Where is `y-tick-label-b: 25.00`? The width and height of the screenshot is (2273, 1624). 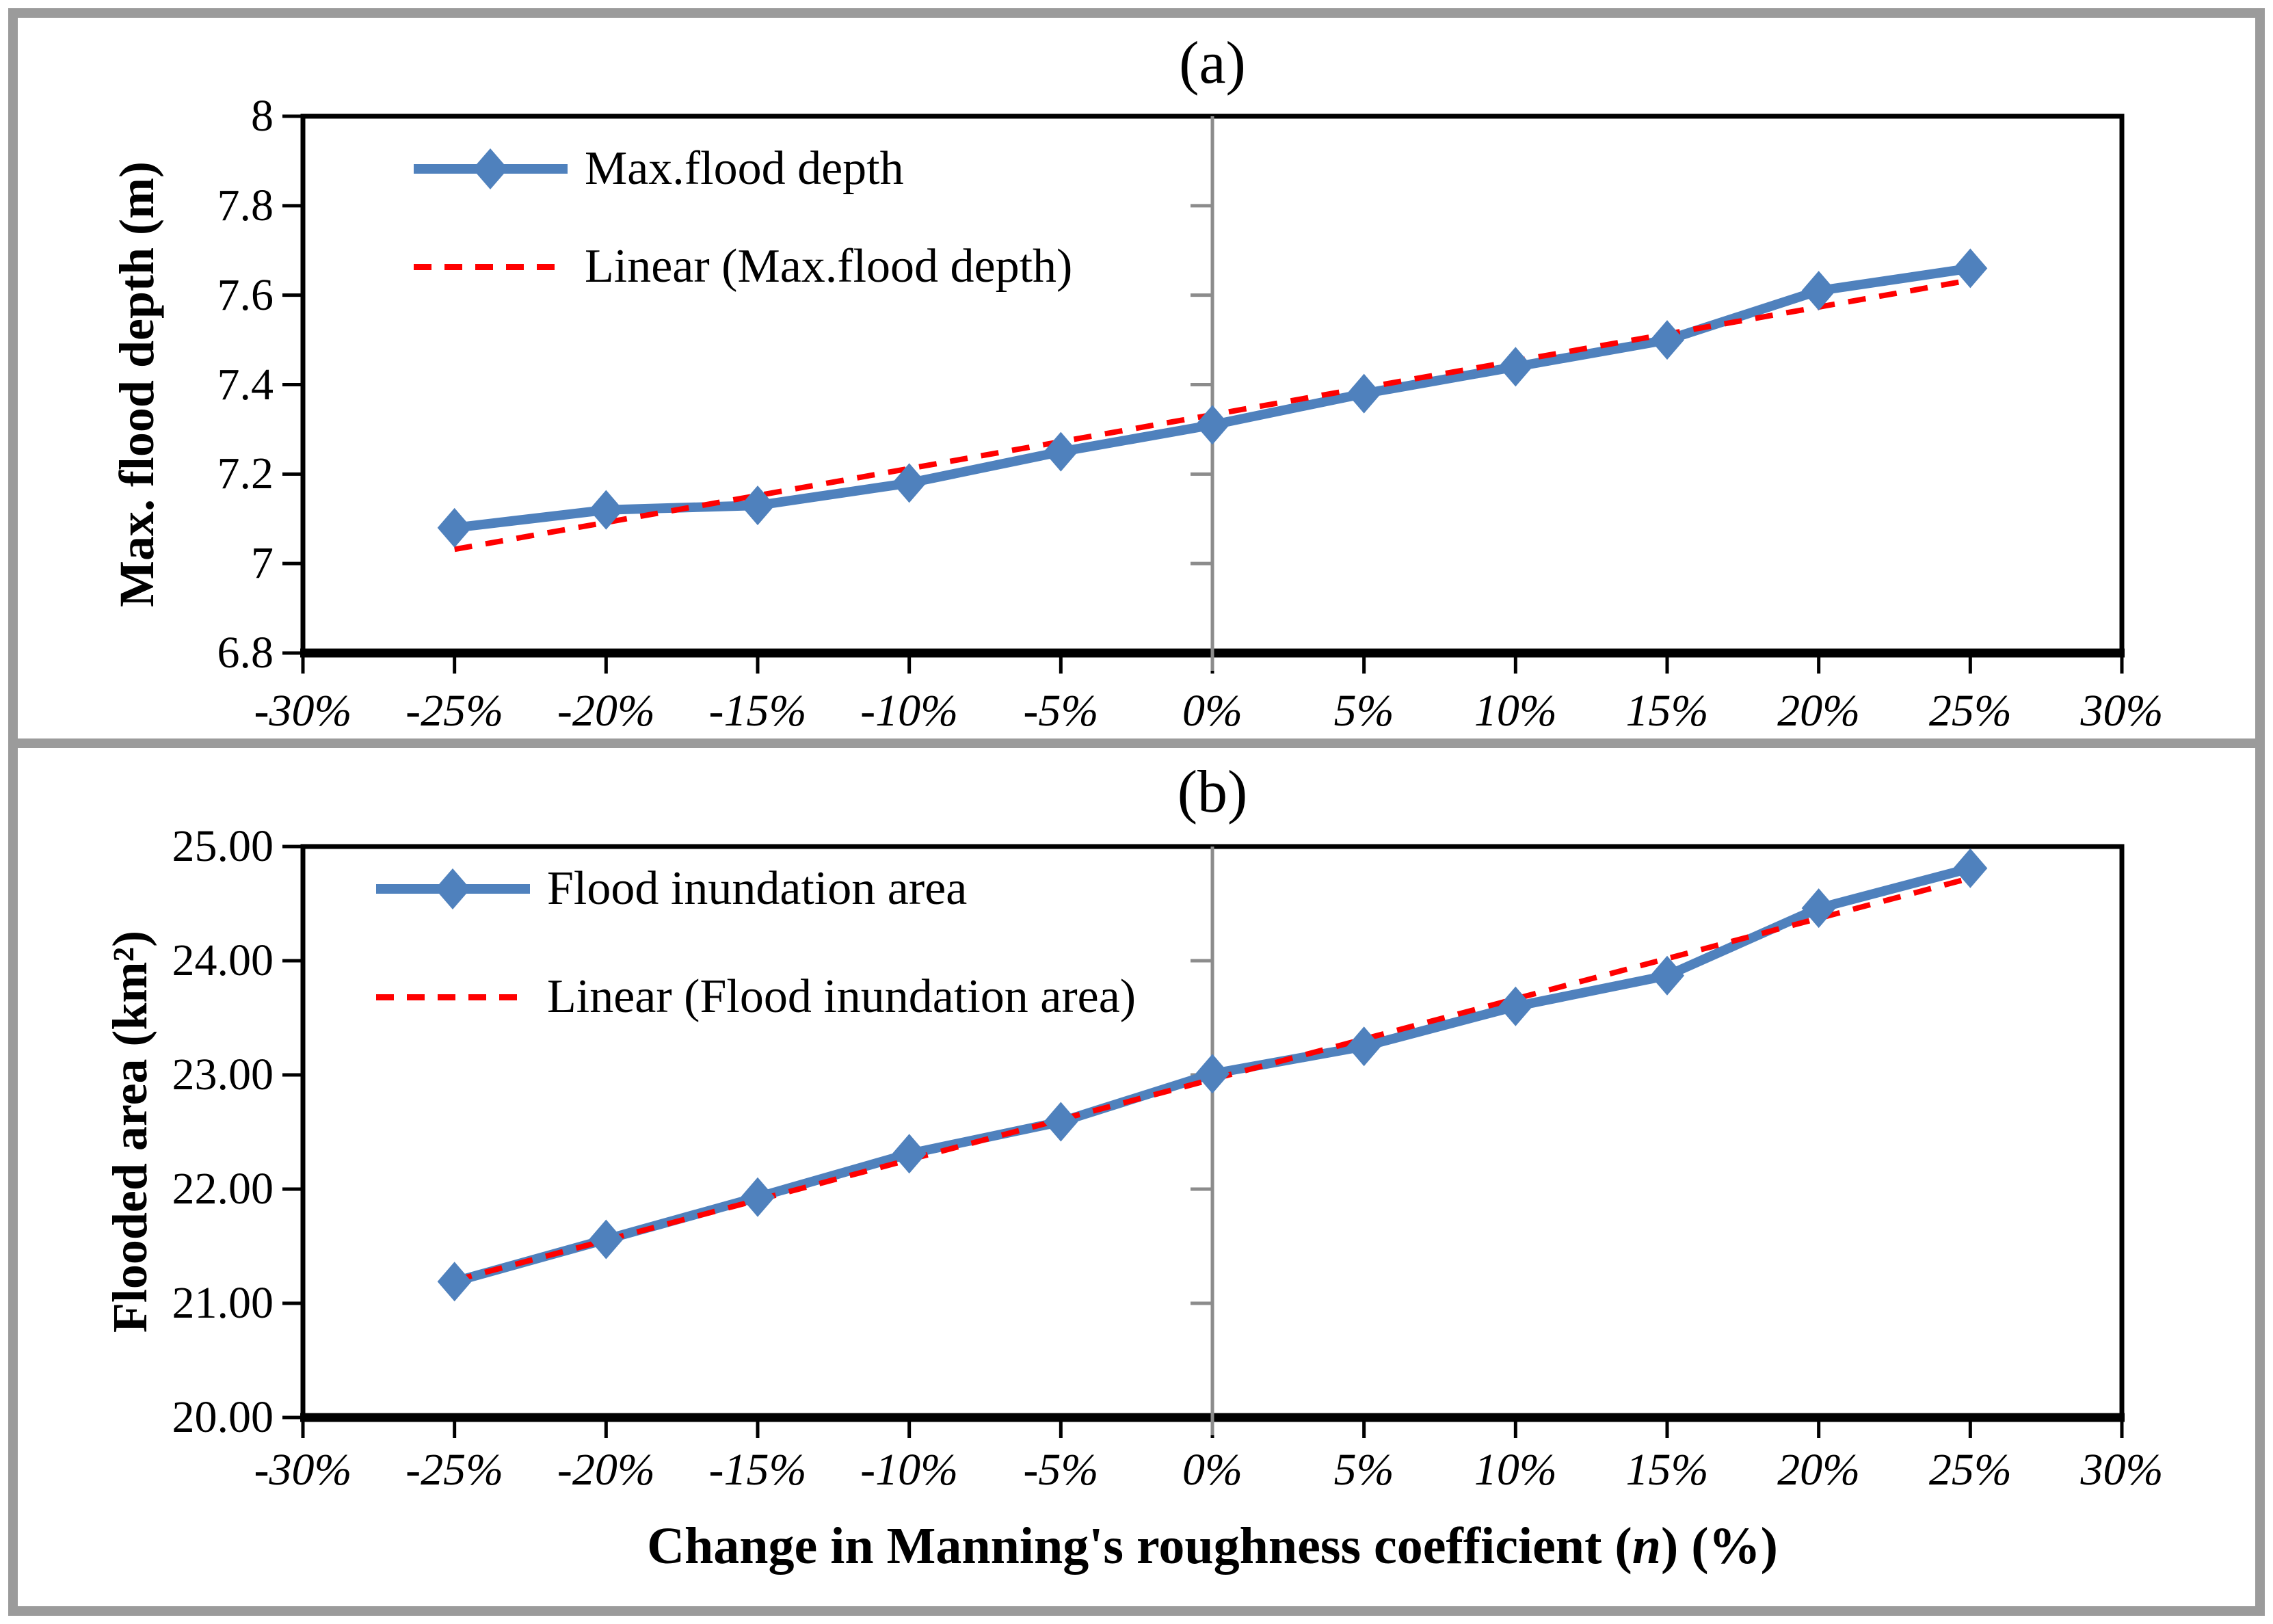
y-tick-label-b: 25.00 is located at coordinates (223, 846).